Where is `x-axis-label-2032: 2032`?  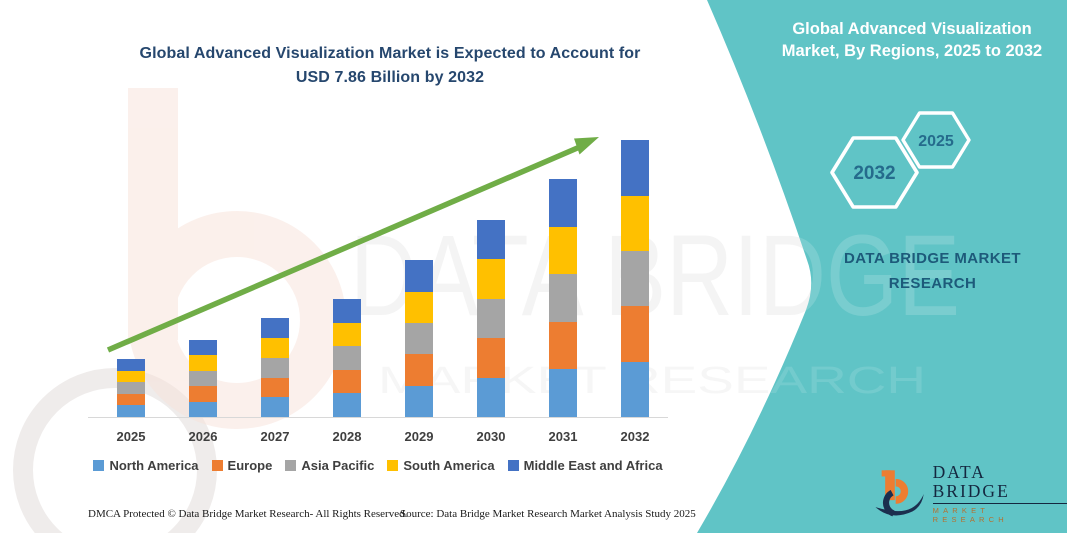
x-axis-label-2032: 2032 is located at coordinates (635, 436).